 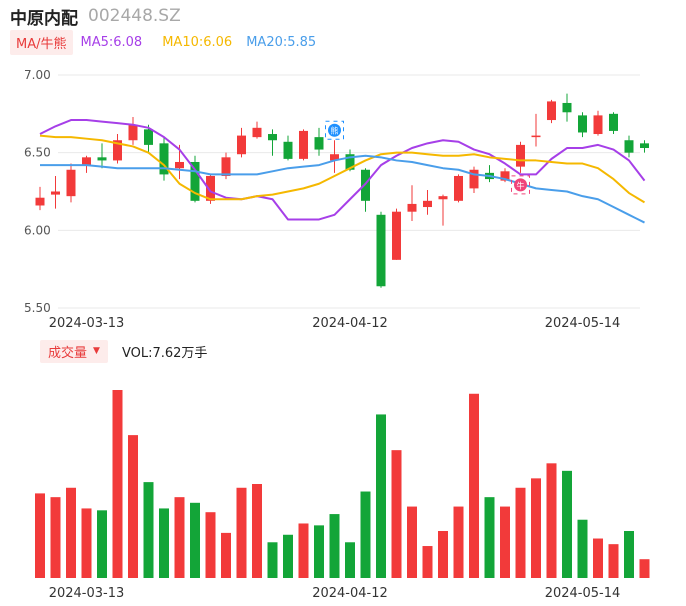 I want to click on bear-icon-frame, so click(x=334, y=130).